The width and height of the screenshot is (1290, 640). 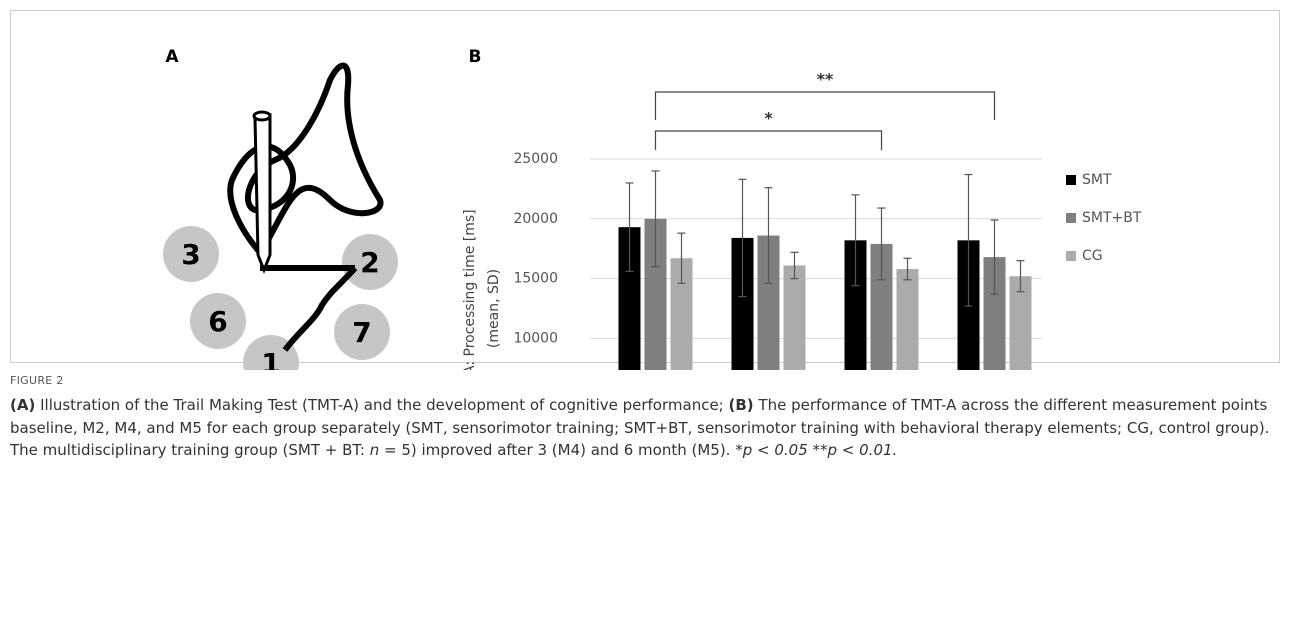 I want to click on y-axis-label: TMT-A: Processing time [ms], so click(x=470, y=289).